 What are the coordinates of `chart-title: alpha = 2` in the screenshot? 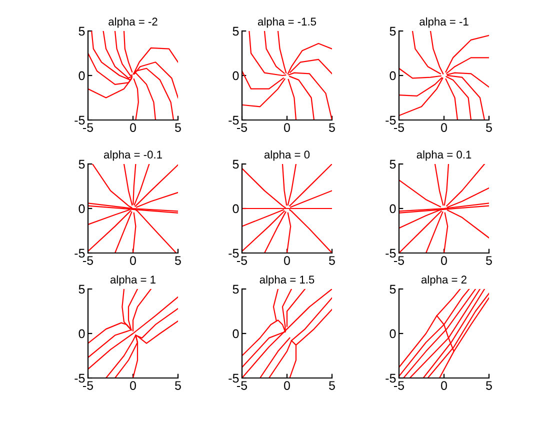 It's located at (443, 280).